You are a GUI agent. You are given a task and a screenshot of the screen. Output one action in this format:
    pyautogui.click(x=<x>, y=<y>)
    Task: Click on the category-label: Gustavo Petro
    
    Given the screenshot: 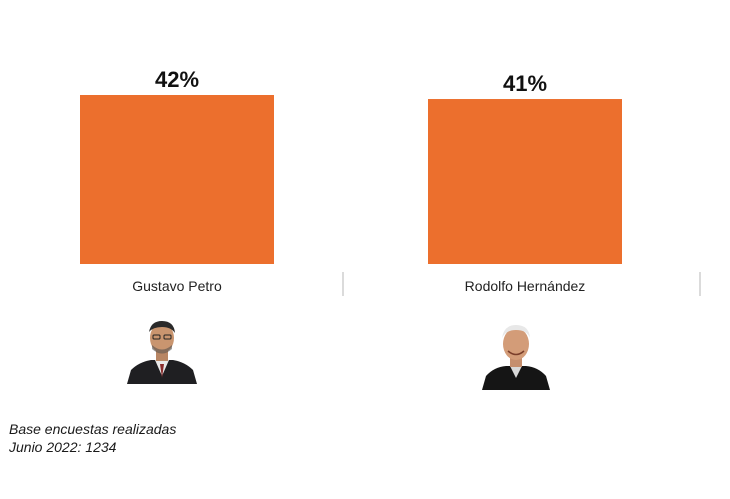 What is the action you would take?
    pyautogui.click(x=177, y=286)
    